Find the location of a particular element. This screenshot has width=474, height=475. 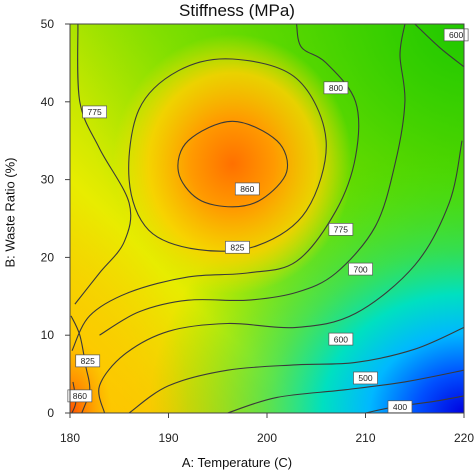

svg-text: 700 is located at coordinates (360, 269).